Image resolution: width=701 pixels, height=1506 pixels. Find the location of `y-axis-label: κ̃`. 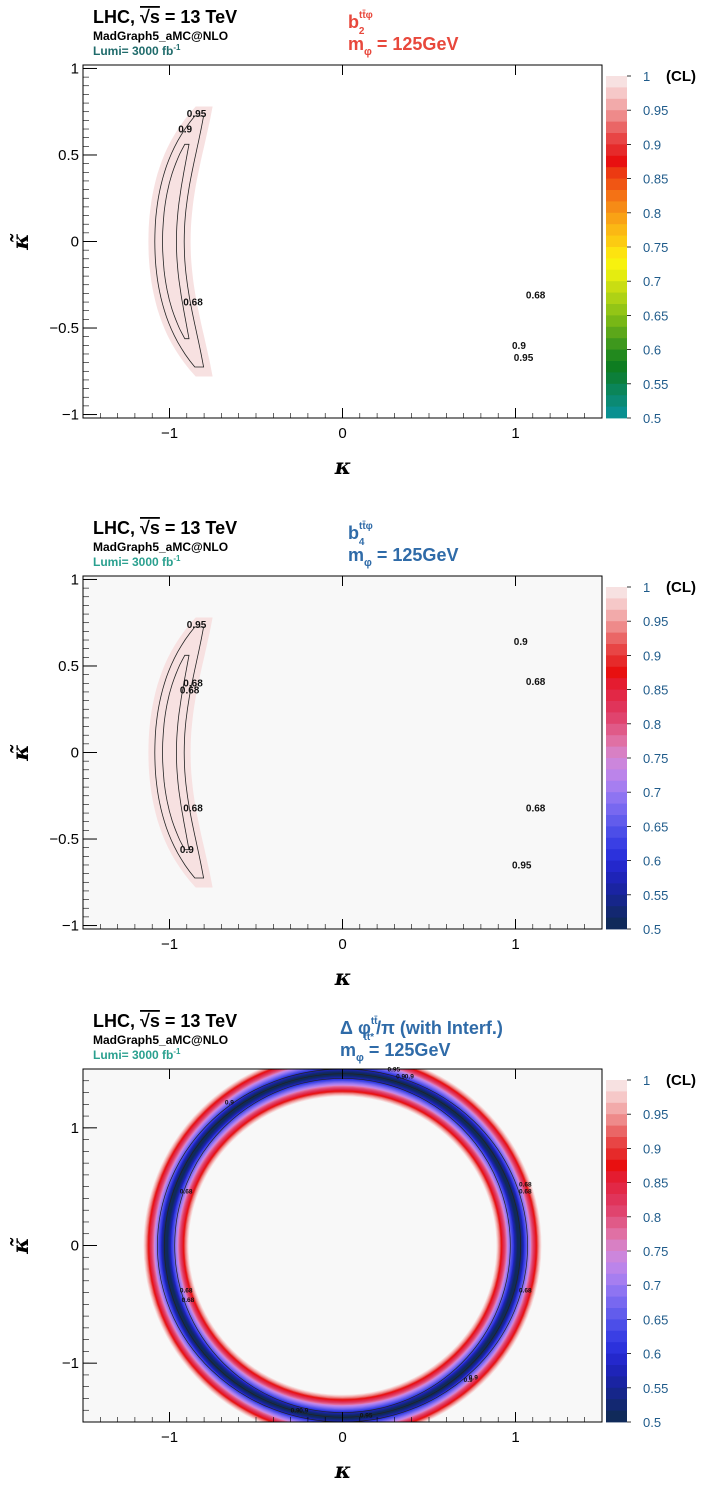

y-axis-label: κ̃ is located at coordinates (21, 242).